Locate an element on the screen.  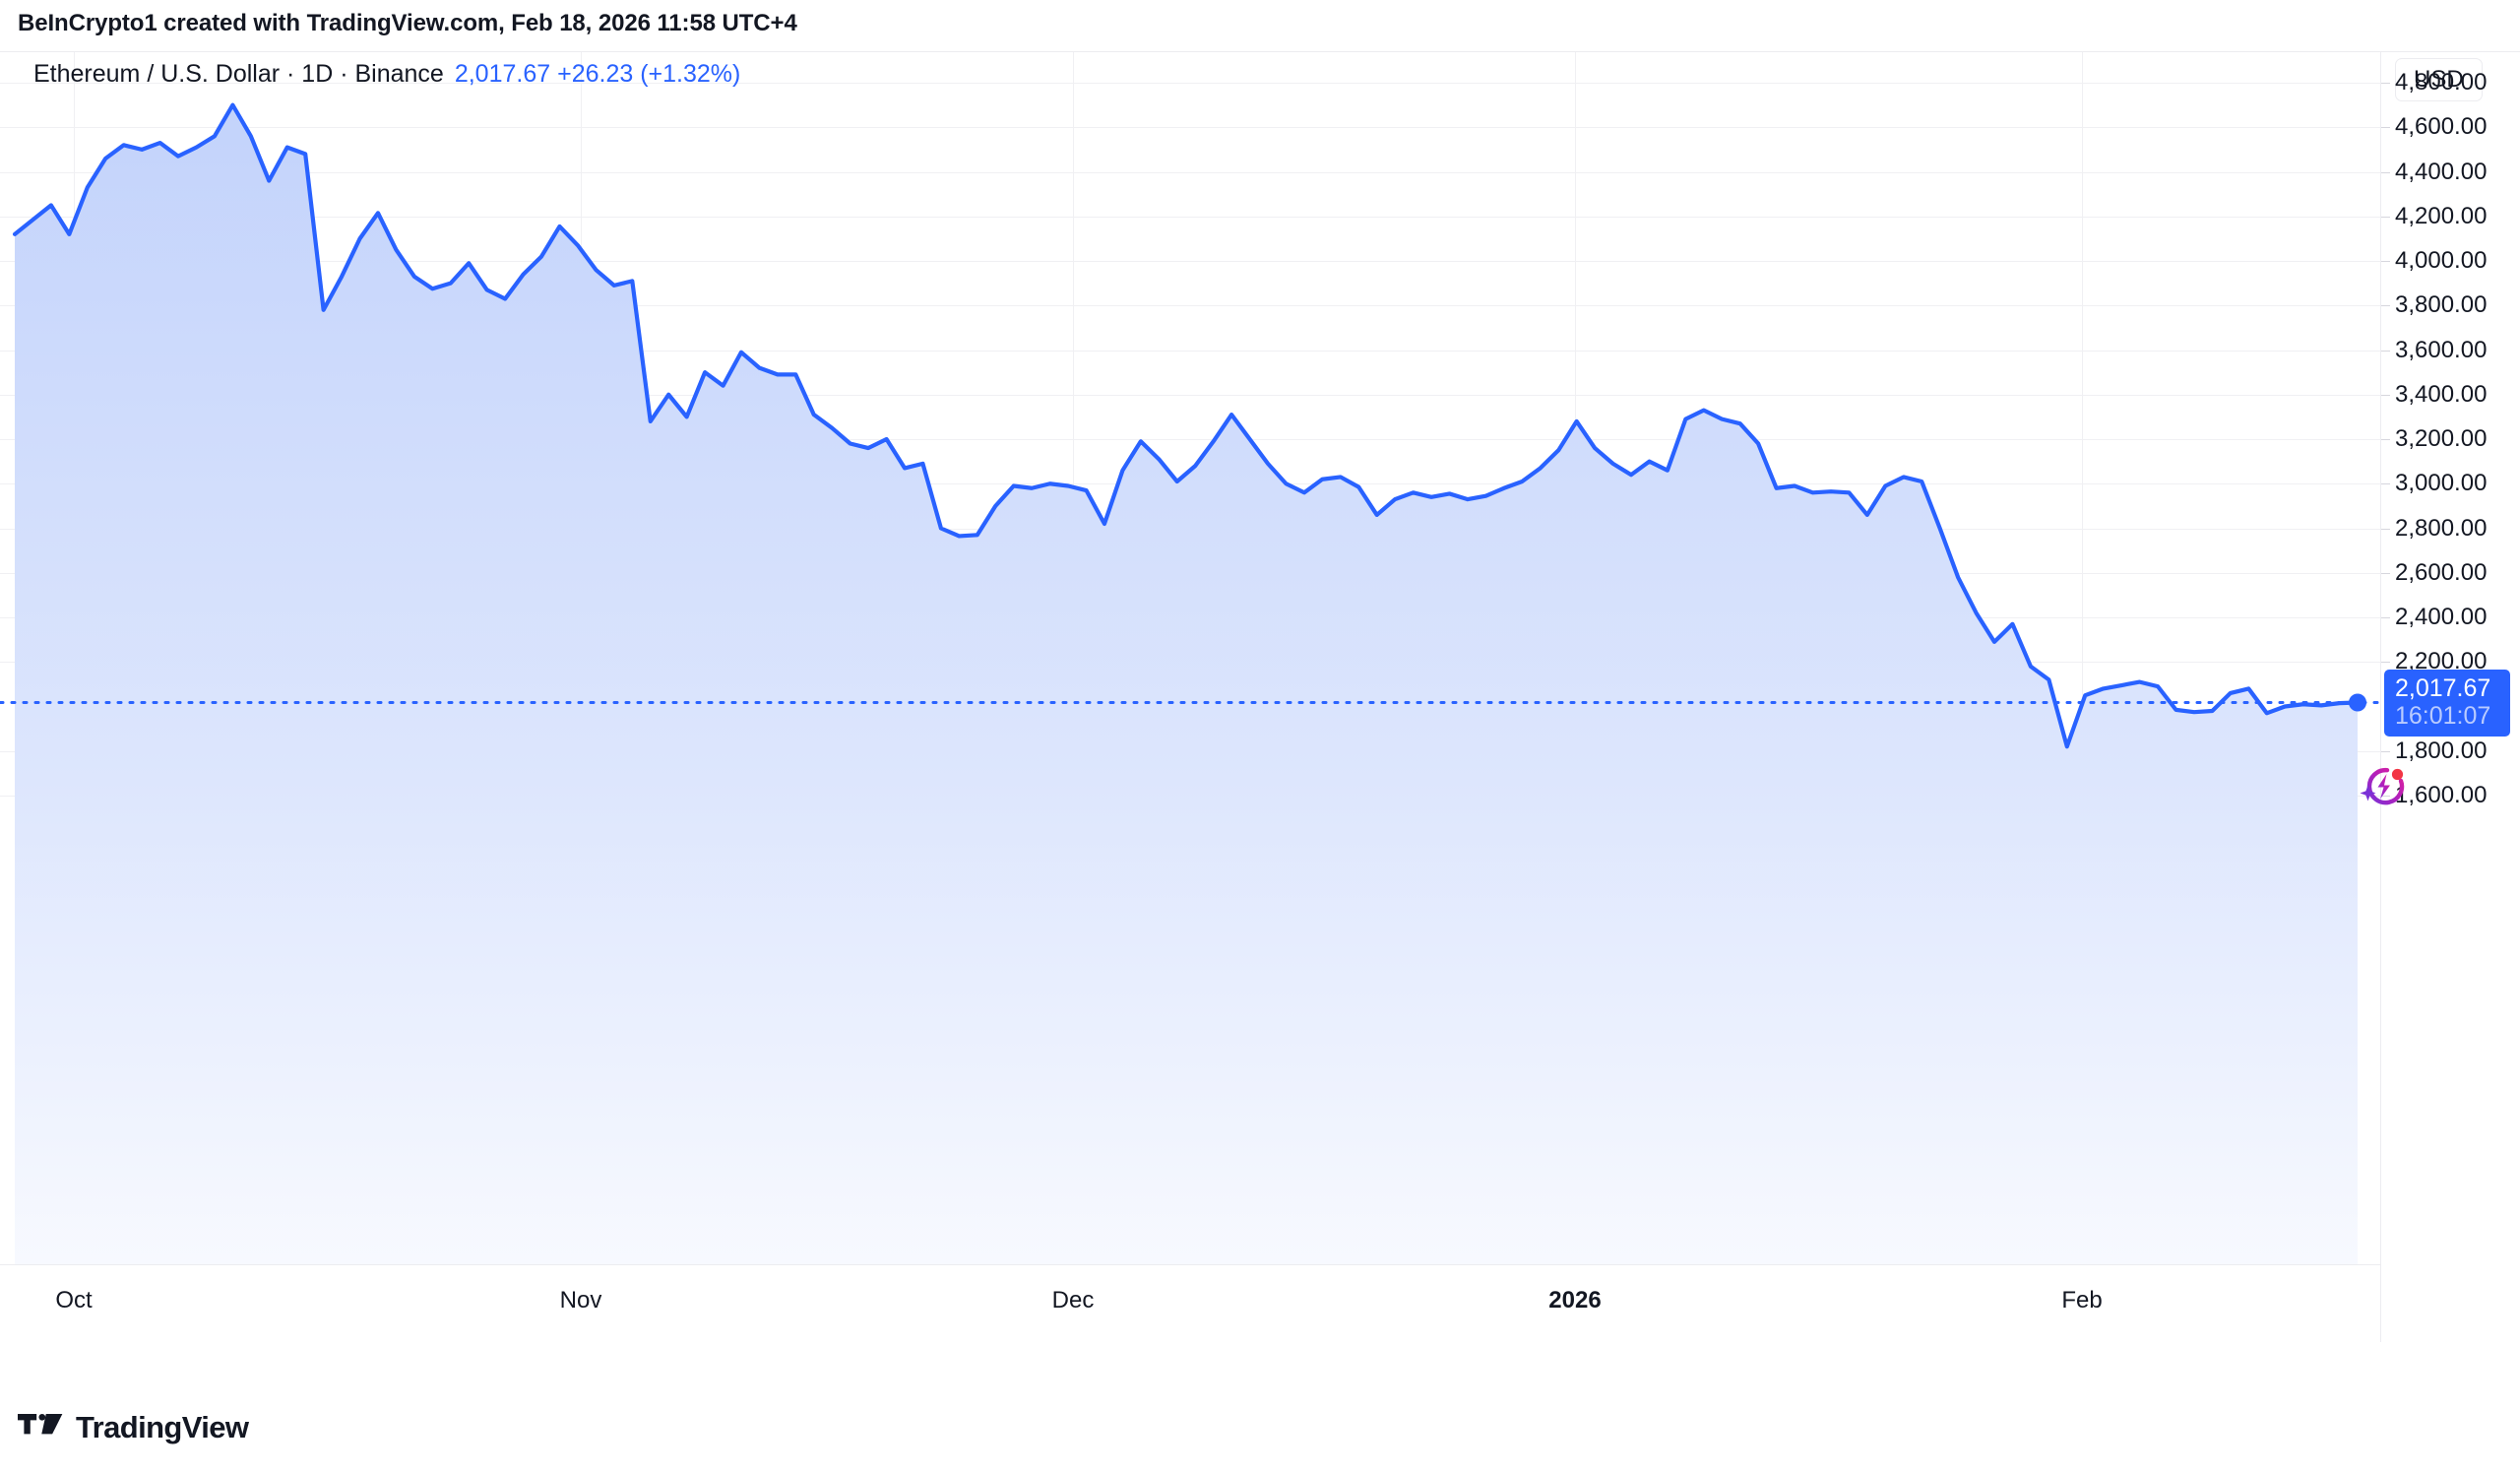
tradingview-wordmark: TradingView is located at coordinates (162, 1427).